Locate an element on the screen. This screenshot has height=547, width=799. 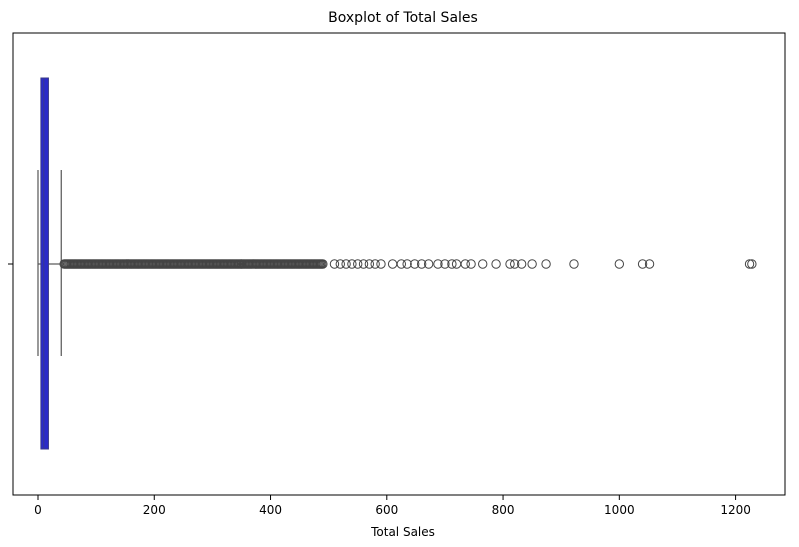
x-tick-label: 1000 is located at coordinates (619, 510).